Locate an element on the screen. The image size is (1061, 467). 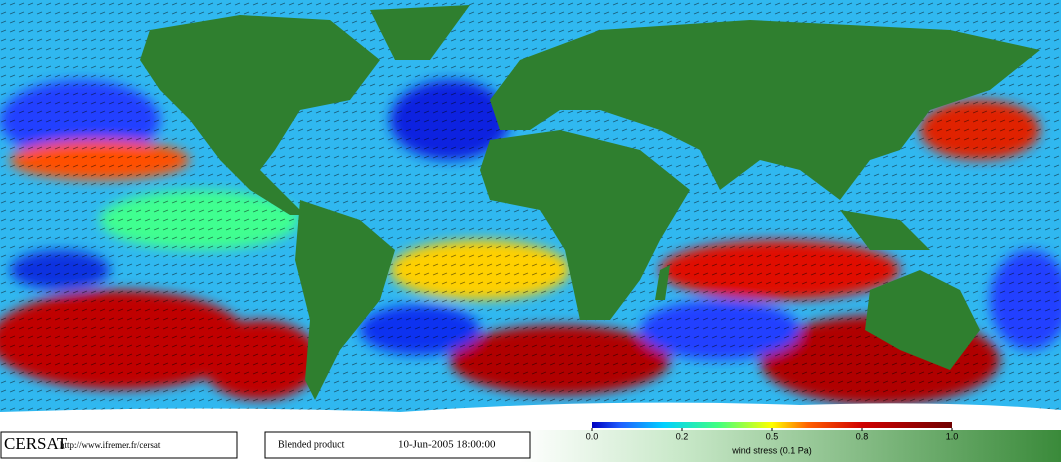
info-box is located at coordinates (397, 445).